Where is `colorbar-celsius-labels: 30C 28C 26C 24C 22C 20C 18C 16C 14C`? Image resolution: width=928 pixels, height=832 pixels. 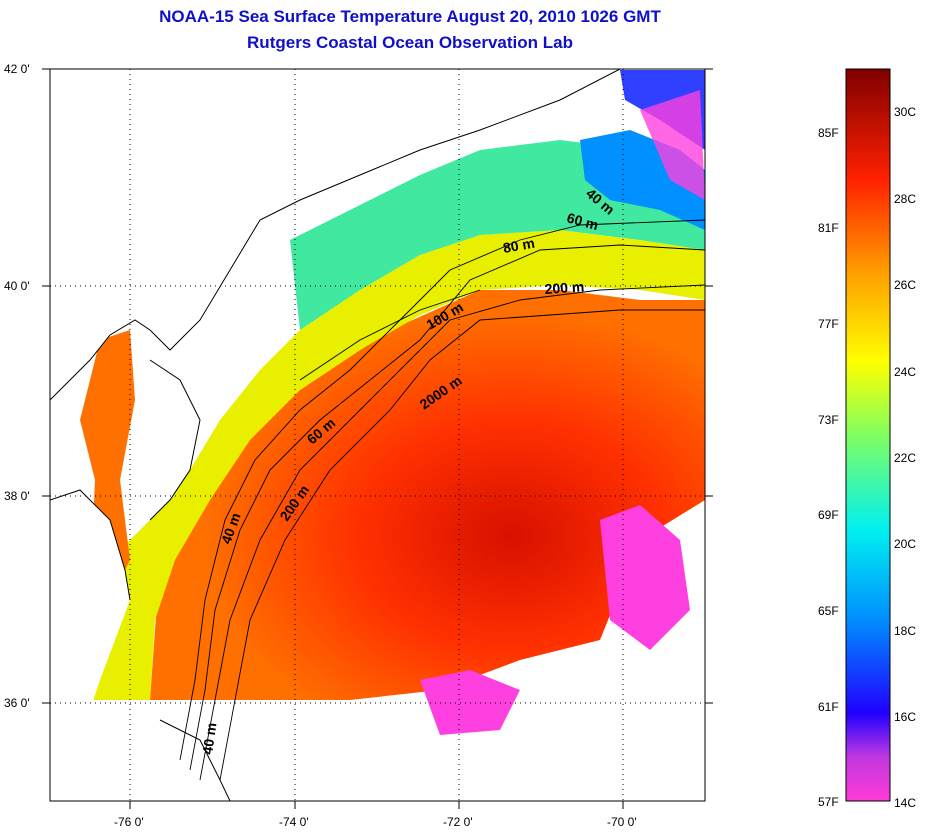
colorbar-celsius-labels: 30C 28C 26C 24C 22C 20C 18C 16C 14C is located at coordinates (905, 457).